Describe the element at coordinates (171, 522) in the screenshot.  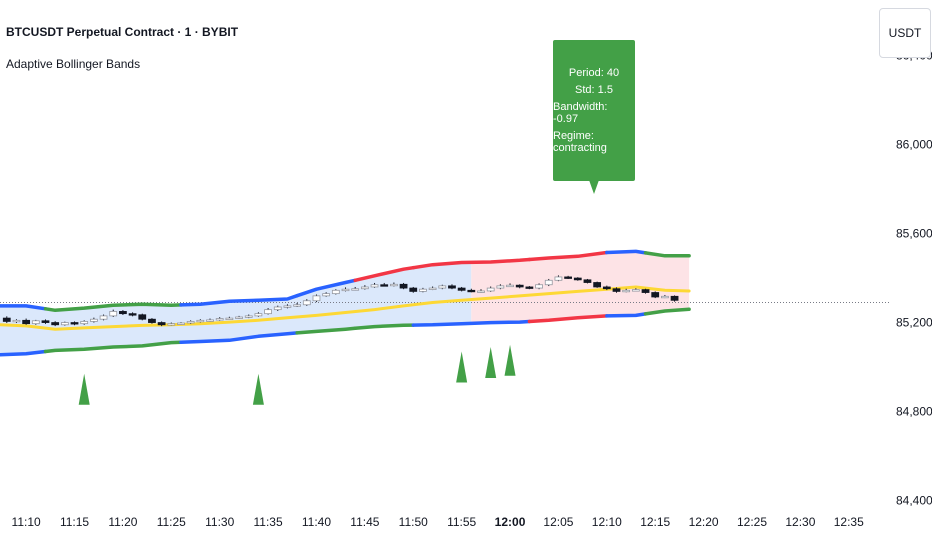
I see `x-tick-label: 11:25` at that location.